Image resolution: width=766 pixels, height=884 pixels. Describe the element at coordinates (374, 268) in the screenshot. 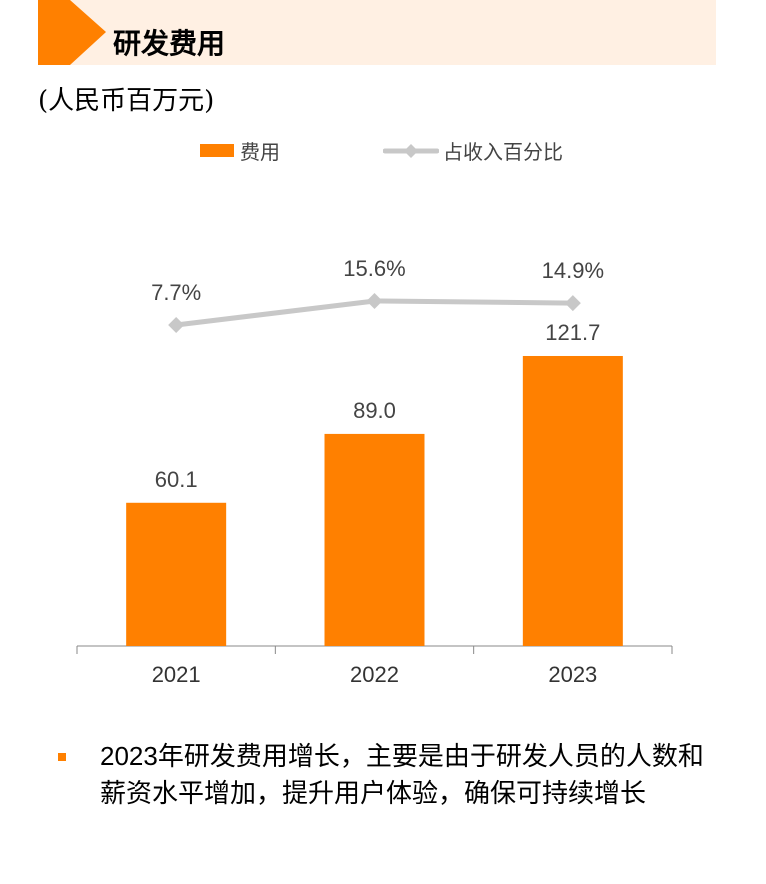

I see `pct-value-label: 15.6%` at that location.